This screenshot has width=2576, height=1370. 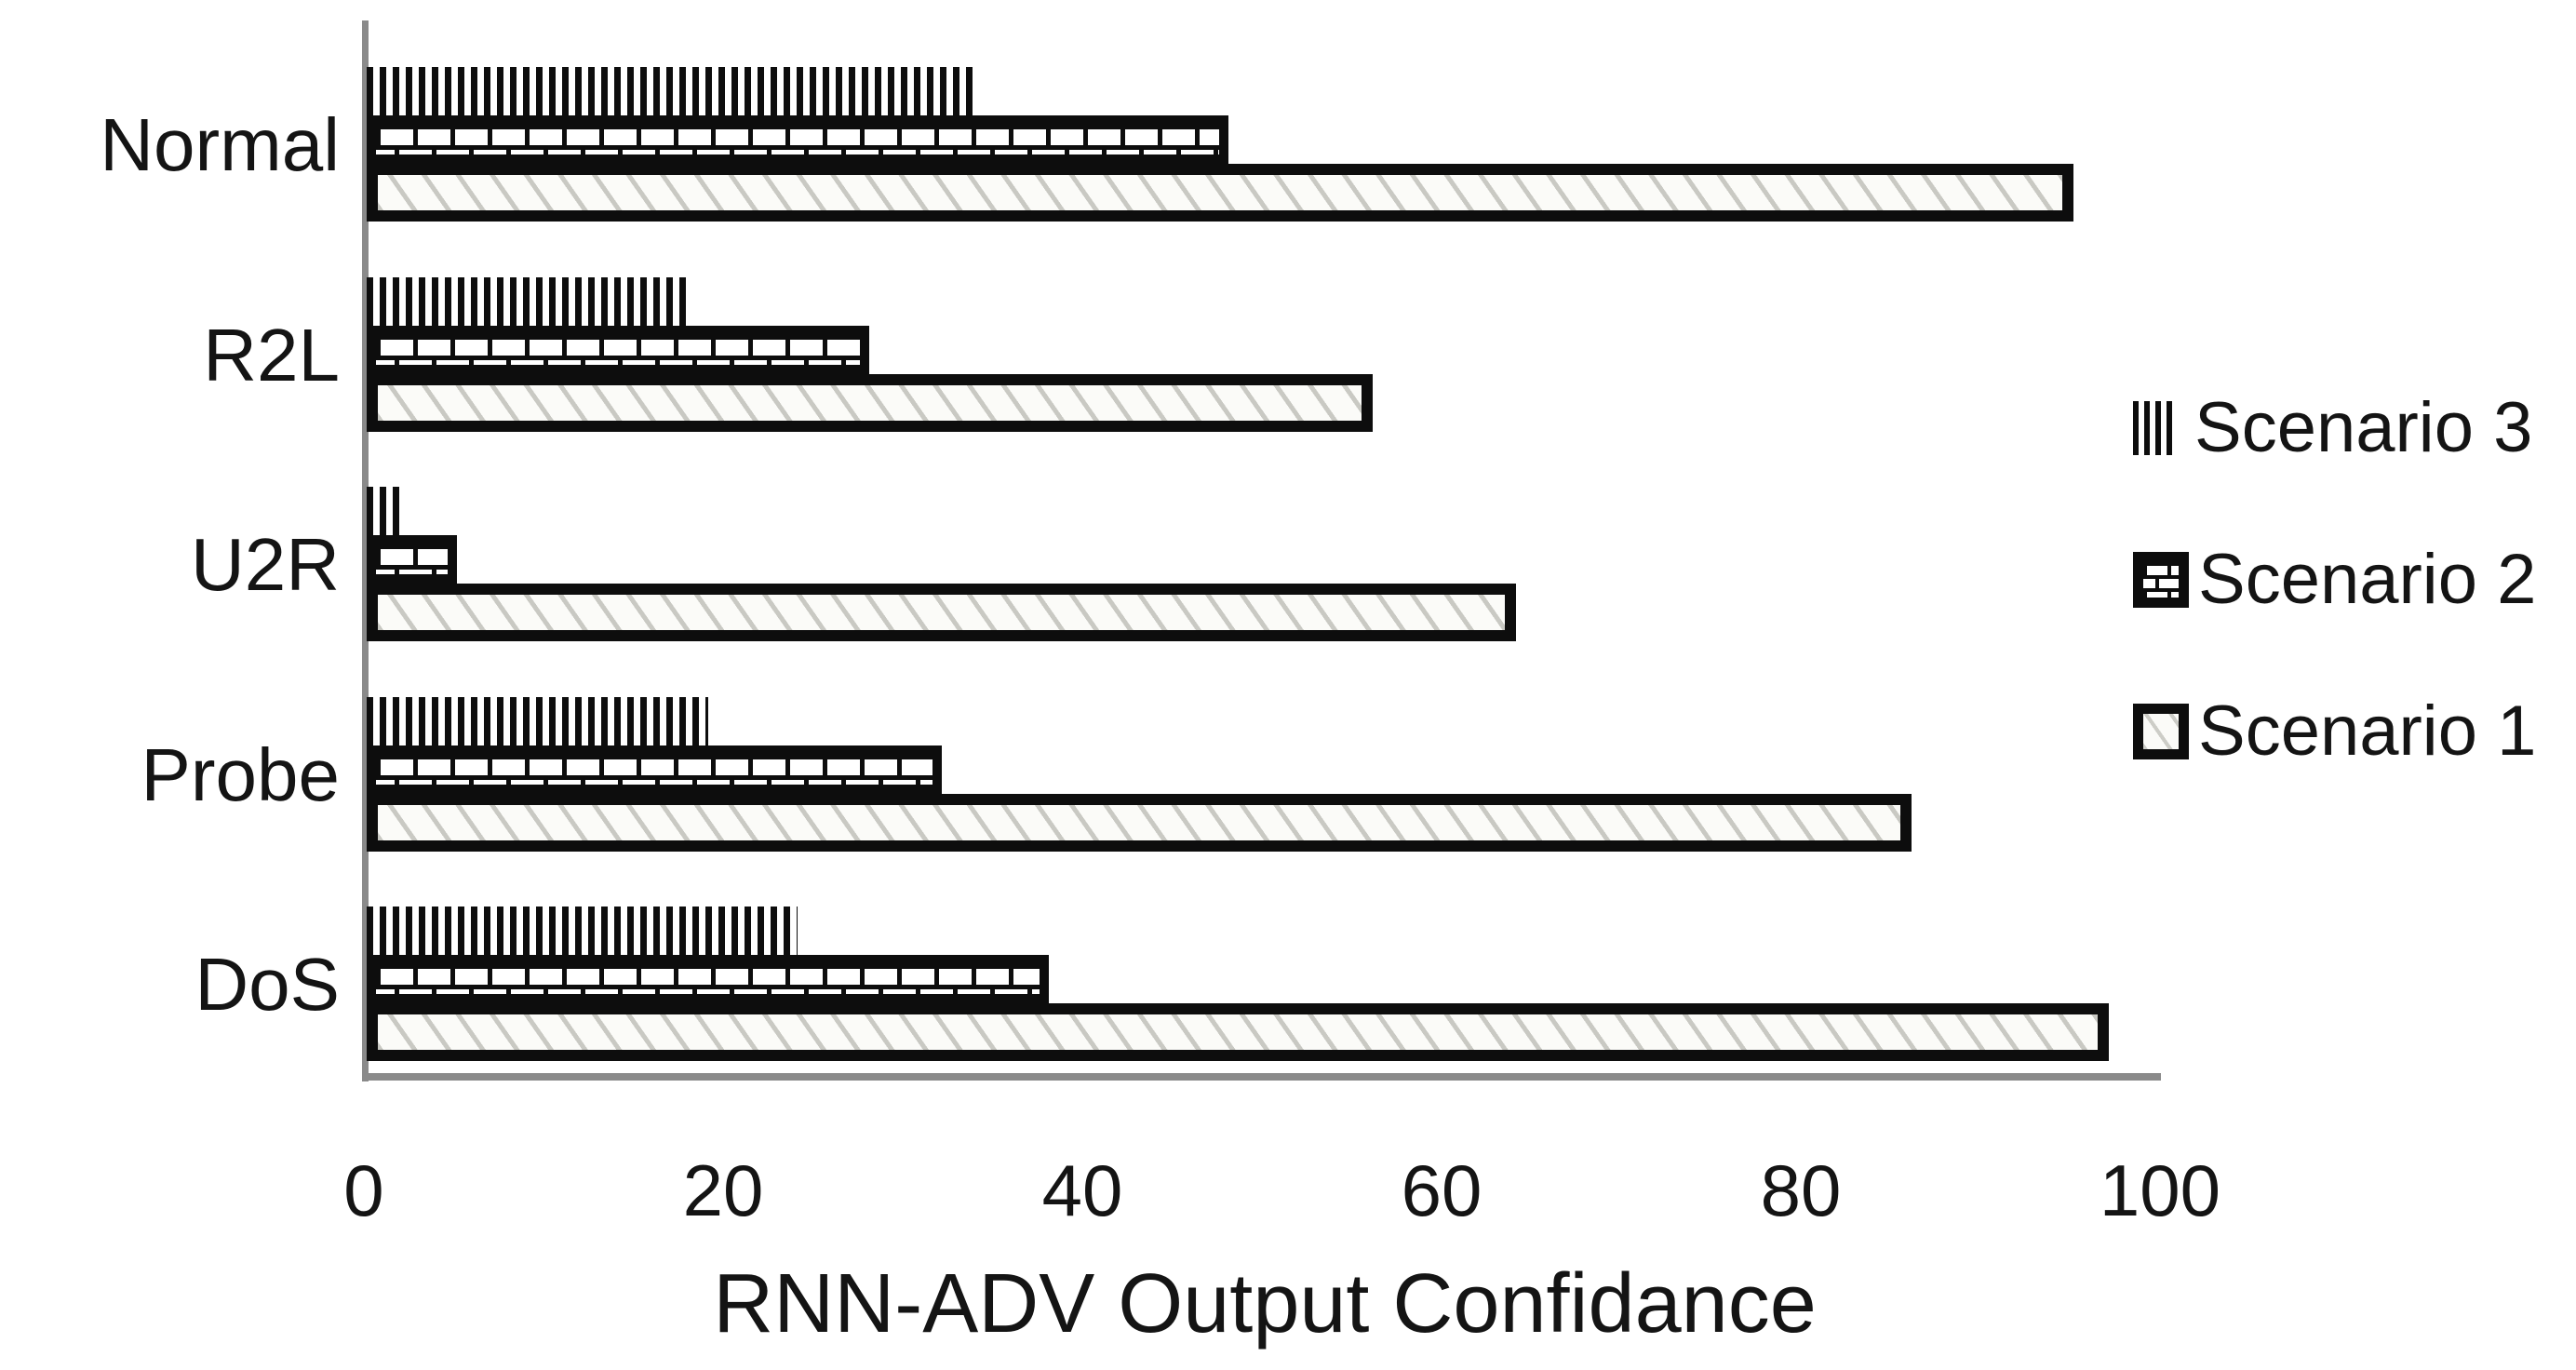 What do you see at coordinates (1801, 1190) in the screenshot?
I see `x-tick-label-80: 80` at bounding box center [1801, 1190].